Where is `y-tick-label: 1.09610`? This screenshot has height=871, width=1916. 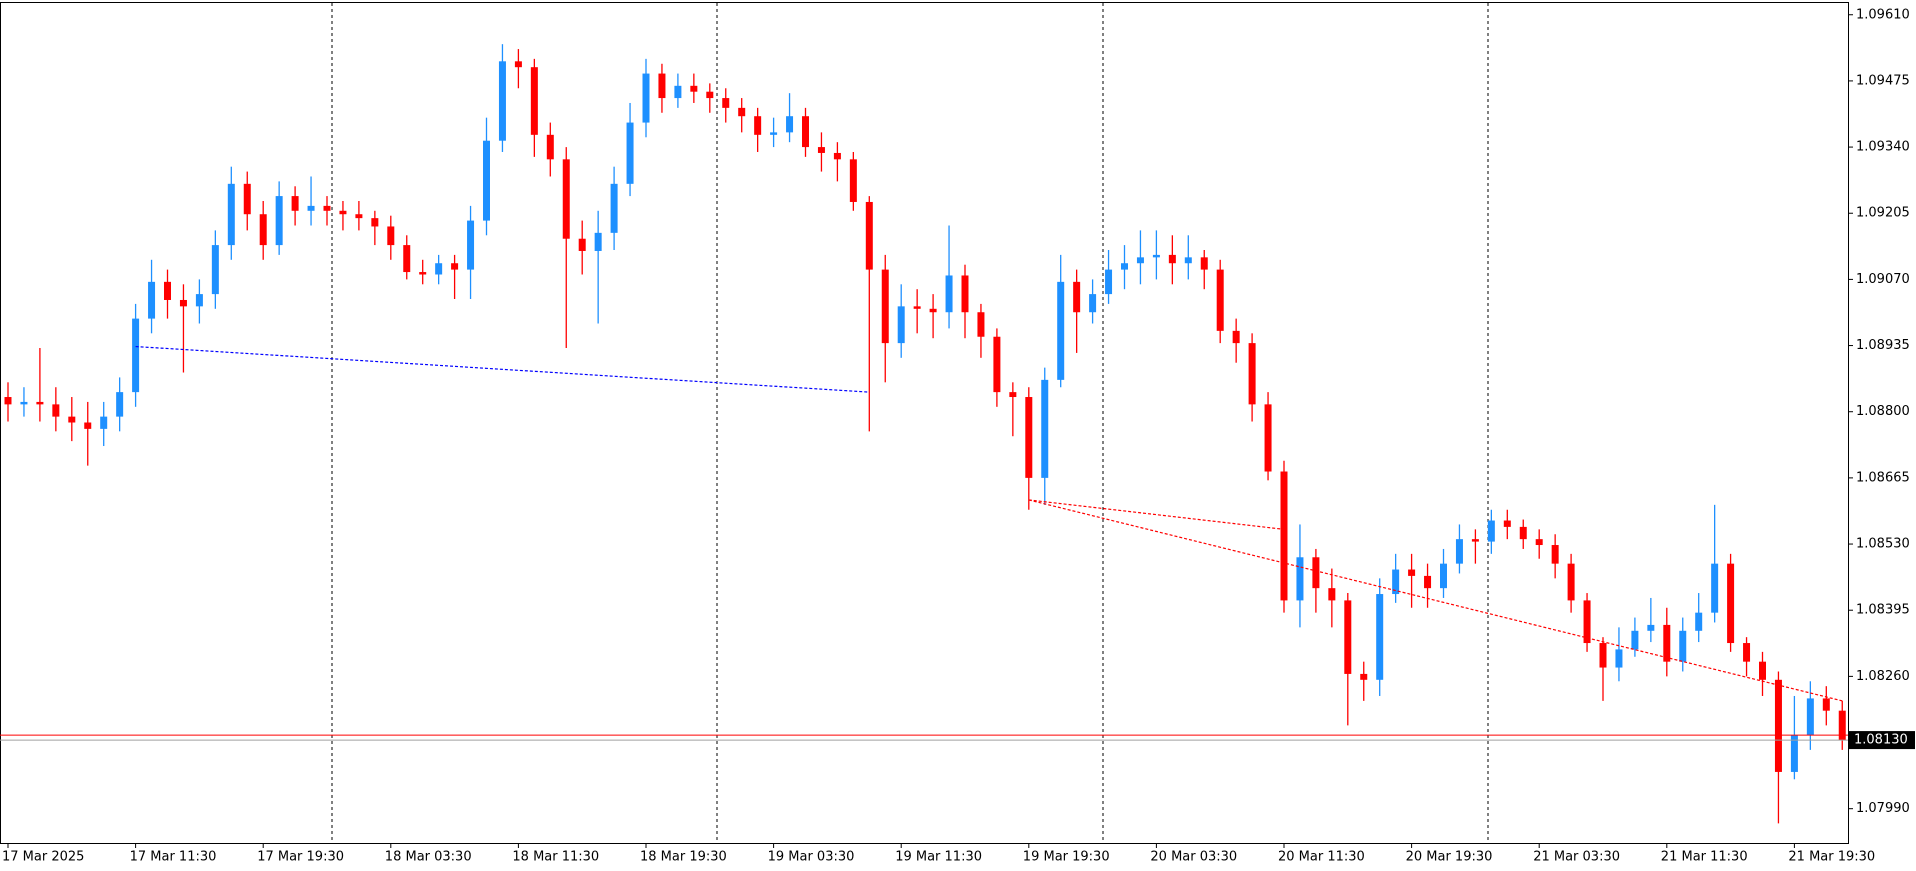
y-tick-label: 1.09610 is located at coordinates (1883, 14).